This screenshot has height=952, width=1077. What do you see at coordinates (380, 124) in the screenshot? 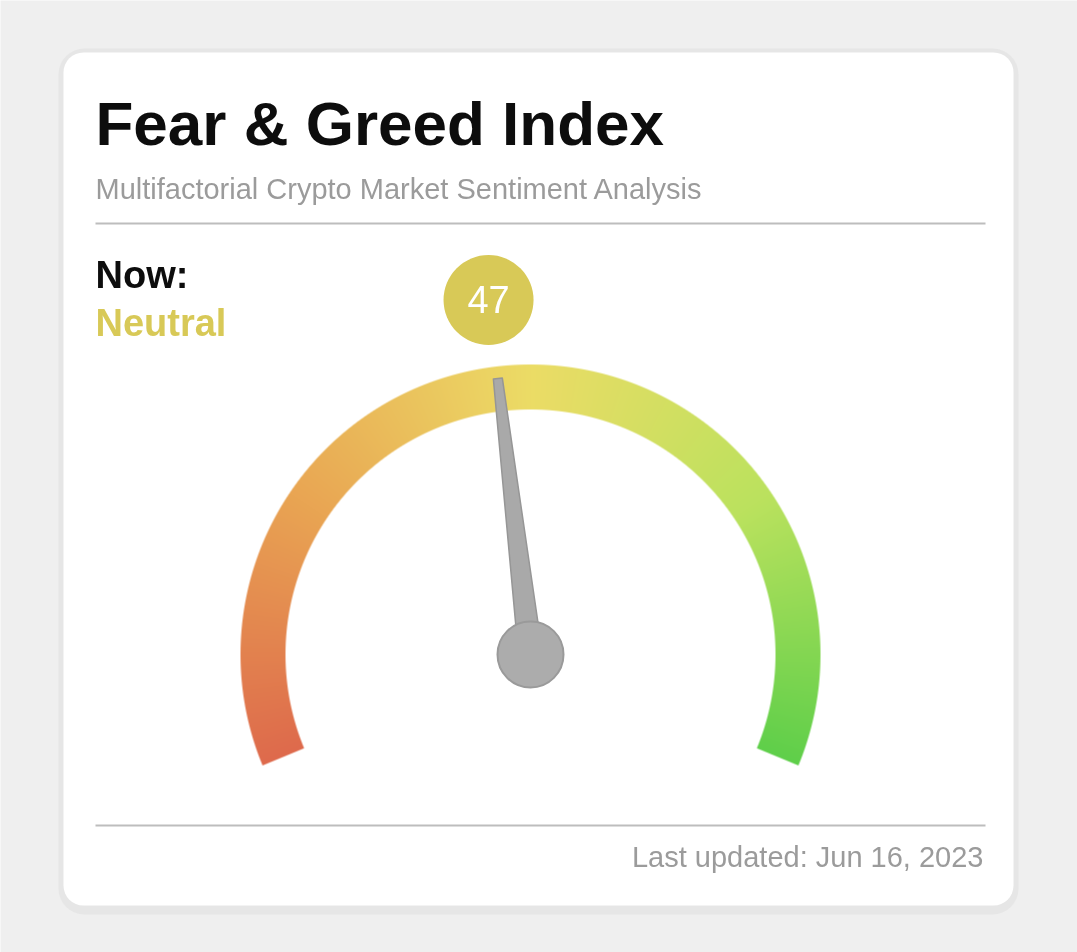
I see `text: Fear & Greed Index` at bounding box center [380, 124].